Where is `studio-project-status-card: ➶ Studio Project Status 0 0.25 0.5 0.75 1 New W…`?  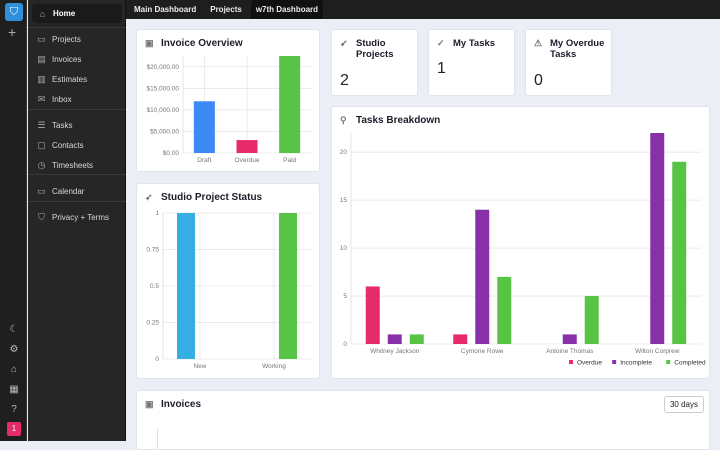
studio-project-status-card: ➶ Studio Project Status 0 0.25 0.5 0.75 1 New W… is located at coordinates (228, 281).